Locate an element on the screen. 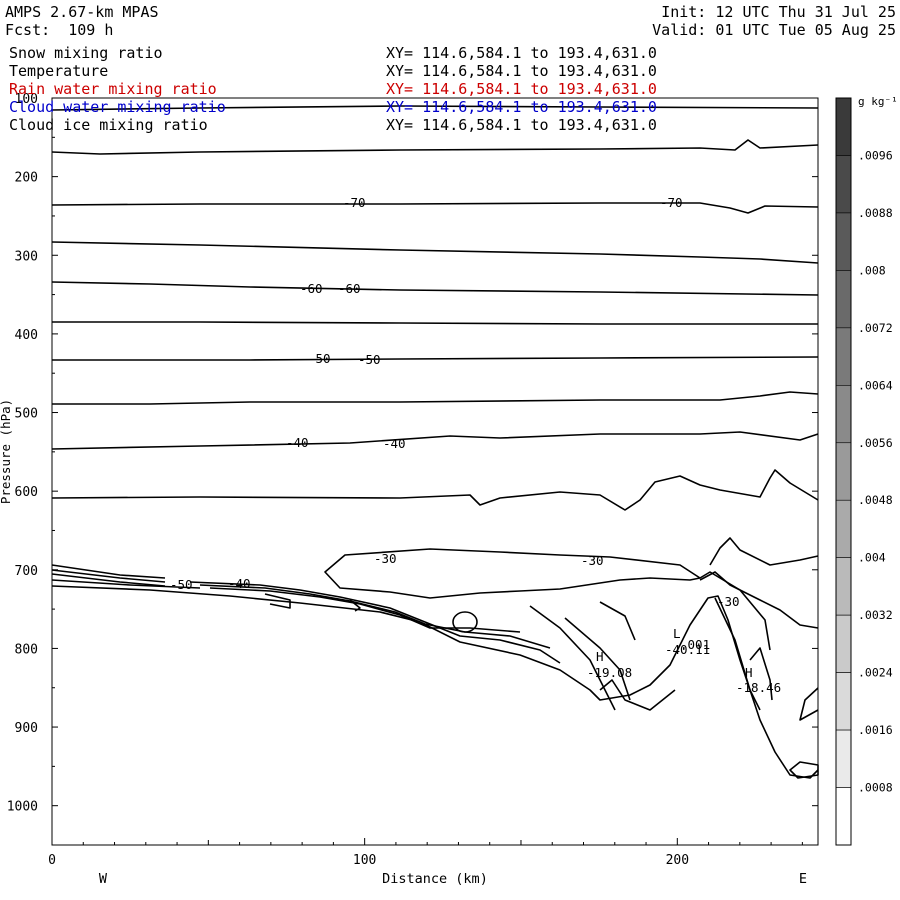 The image size is (900, 900). y-tick-label: 400 is located at coordinates (26, 335).